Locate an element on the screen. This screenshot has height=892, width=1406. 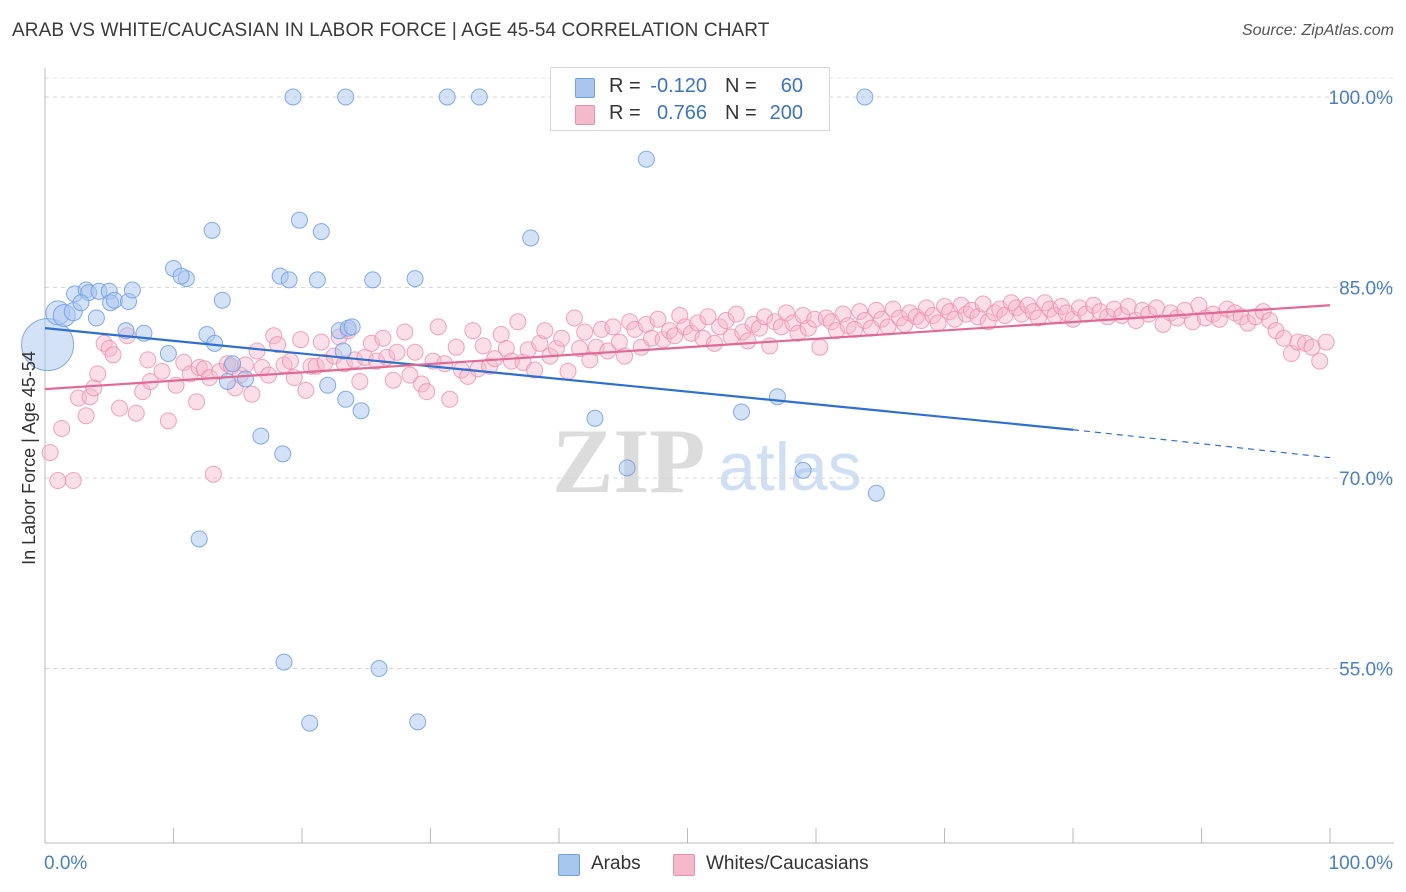
series-legend: Arabs Whites/Caucasians is located at coordinates (703, 865).